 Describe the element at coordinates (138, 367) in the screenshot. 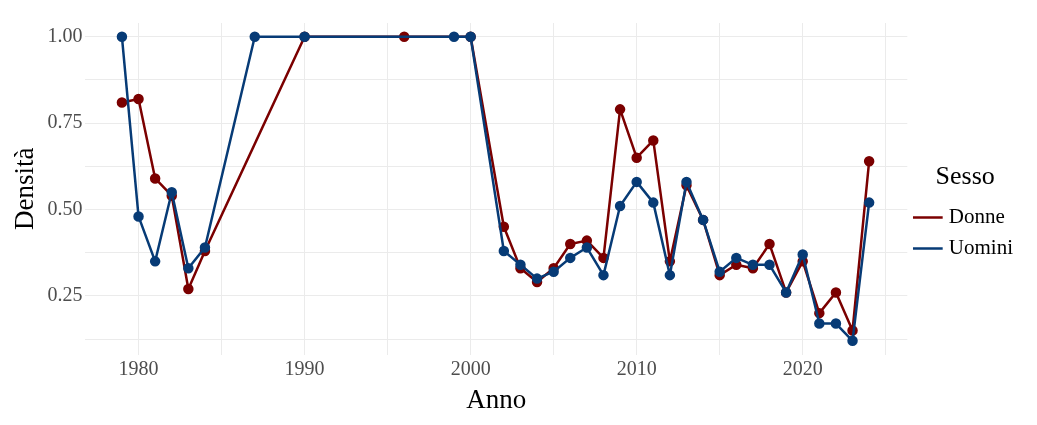

I see `x-tick-label: 1980` at that location.